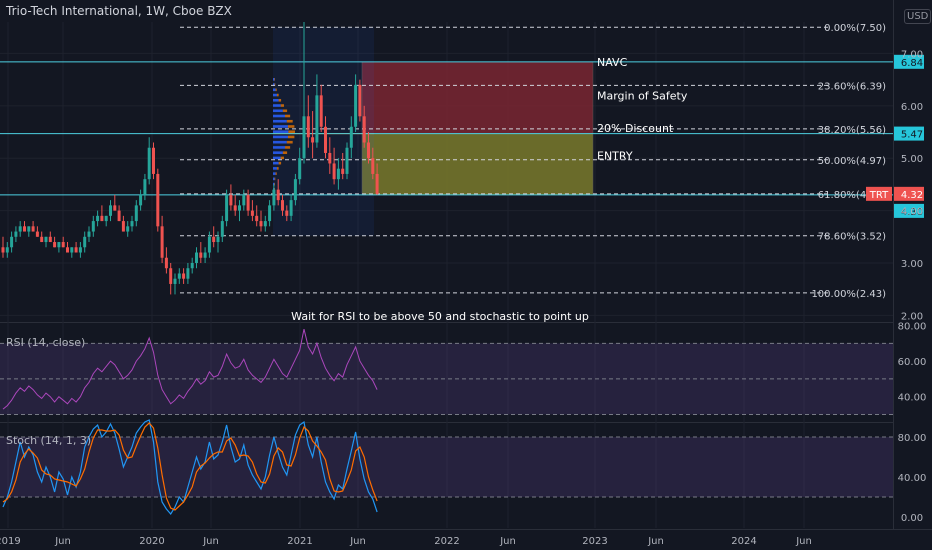 The width and height of the screenshot is (932, 550). Describe the element at coordinates (615, 156) in the screenshot. I see `zone-label: ENTRY` at that location.